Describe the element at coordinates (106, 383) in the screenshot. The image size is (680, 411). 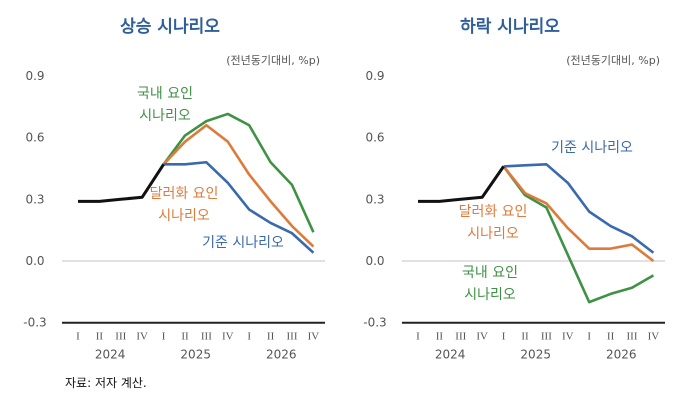
I see `source-note: 자료: 저자 계산.` at that location.